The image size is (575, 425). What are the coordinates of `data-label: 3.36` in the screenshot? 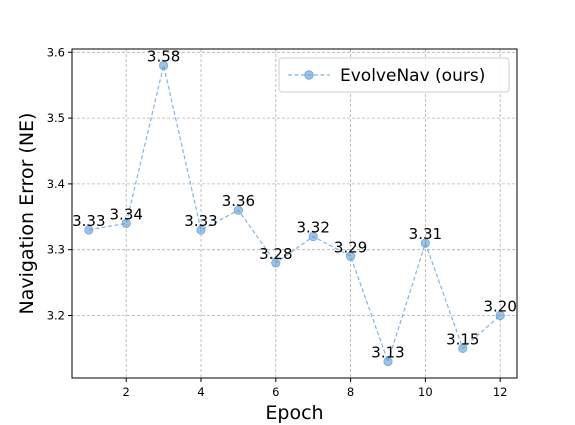 It's located at (238, 201).